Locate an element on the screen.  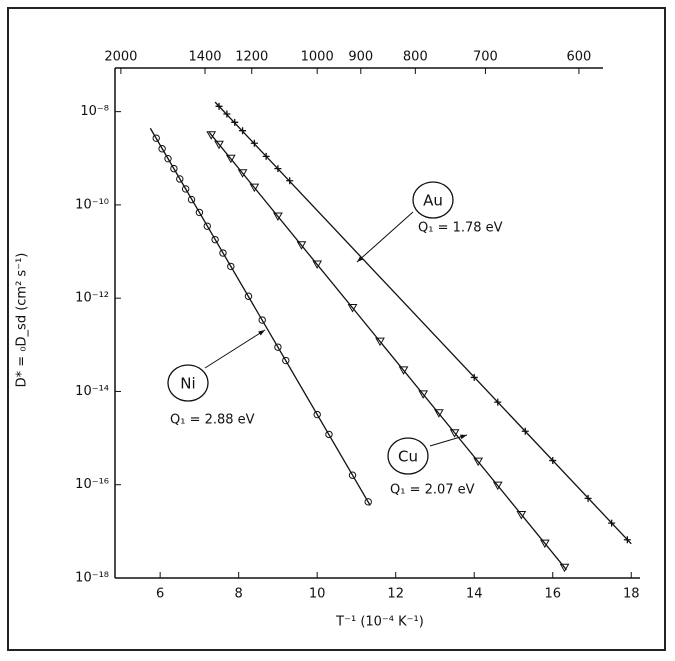
y-tick-label: 10⁻¹⁰ is located at coordinates (92, 204).